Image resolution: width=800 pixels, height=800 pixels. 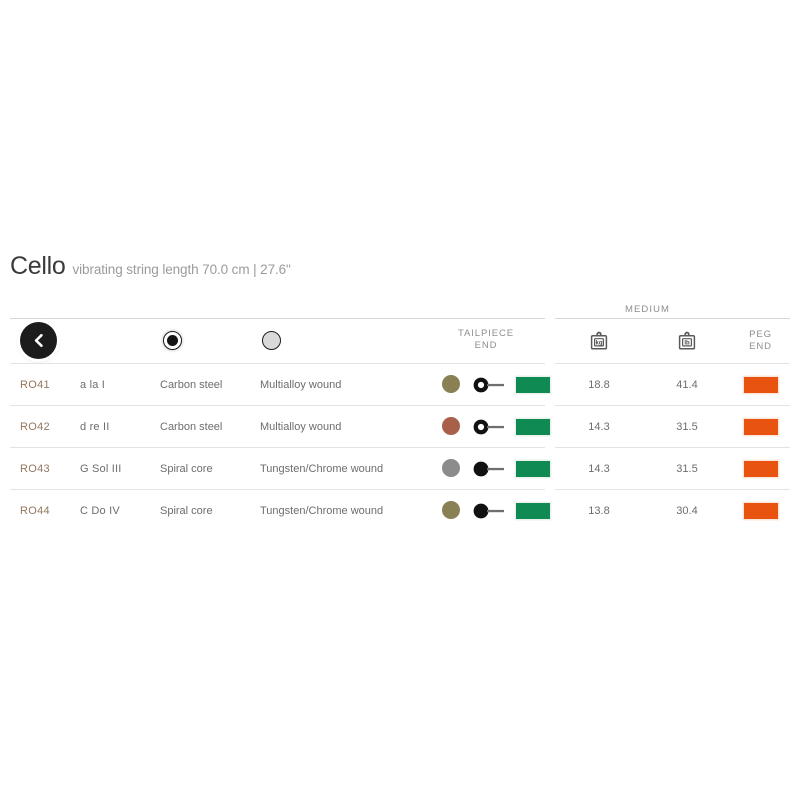 I want to click on peg-end-header-line1: PEG, so click(x=760, y=334).